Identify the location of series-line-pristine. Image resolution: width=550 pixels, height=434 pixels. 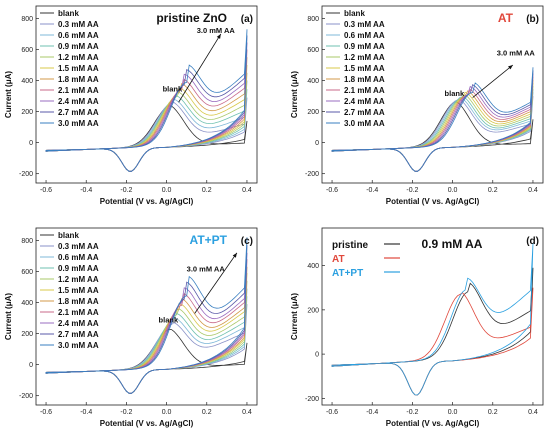
(432, 331).